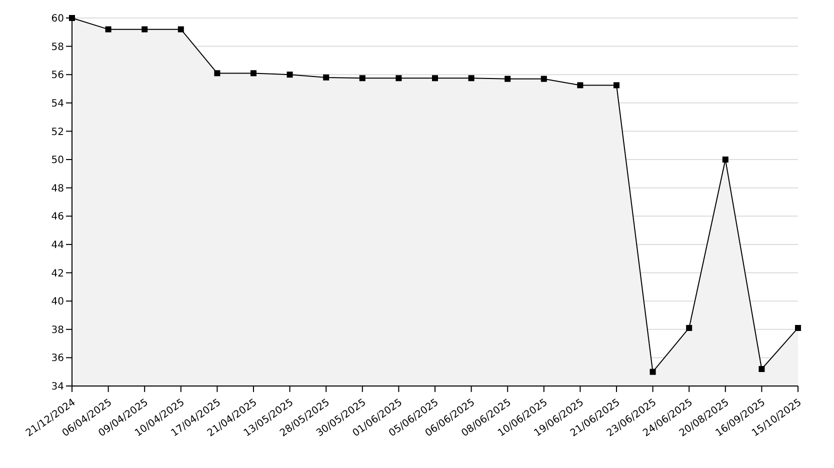 Image resolution: width=834 pixels, height=468 pixels. I want to click on y-tick-label: 34, so click(57, 387).